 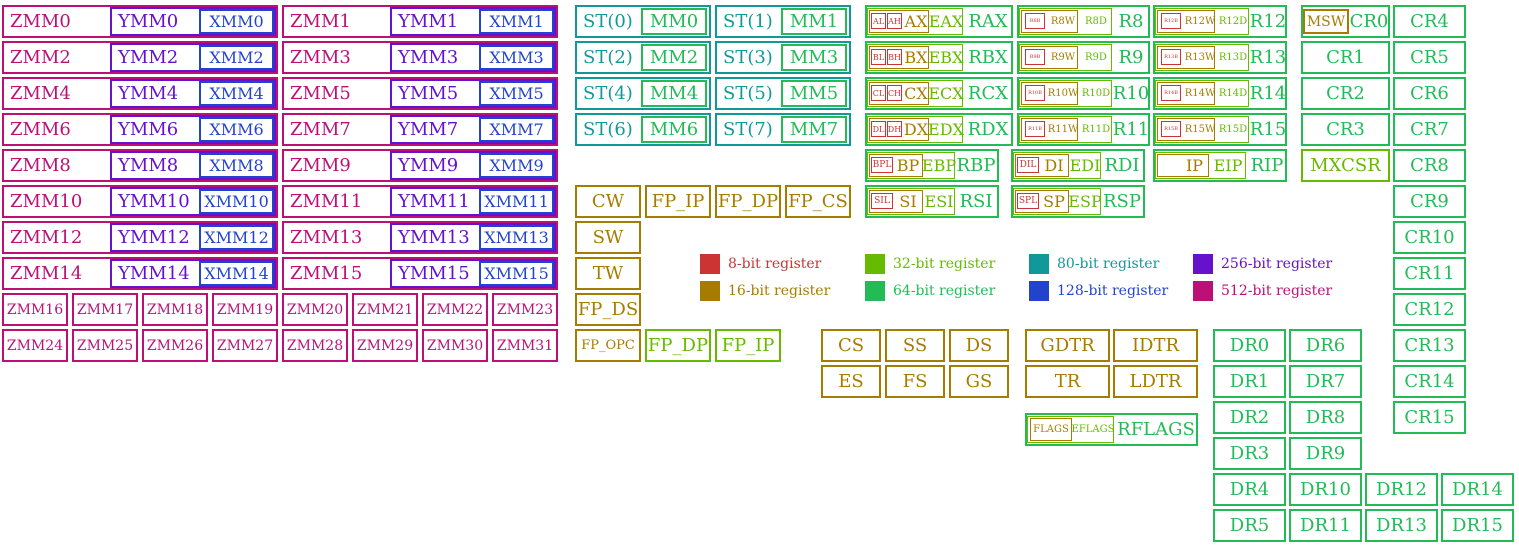 What do you see at coordinates (236, 165) in the screenshot?
I see `xmm-label: XMM8` at bounding box center [236, 165].